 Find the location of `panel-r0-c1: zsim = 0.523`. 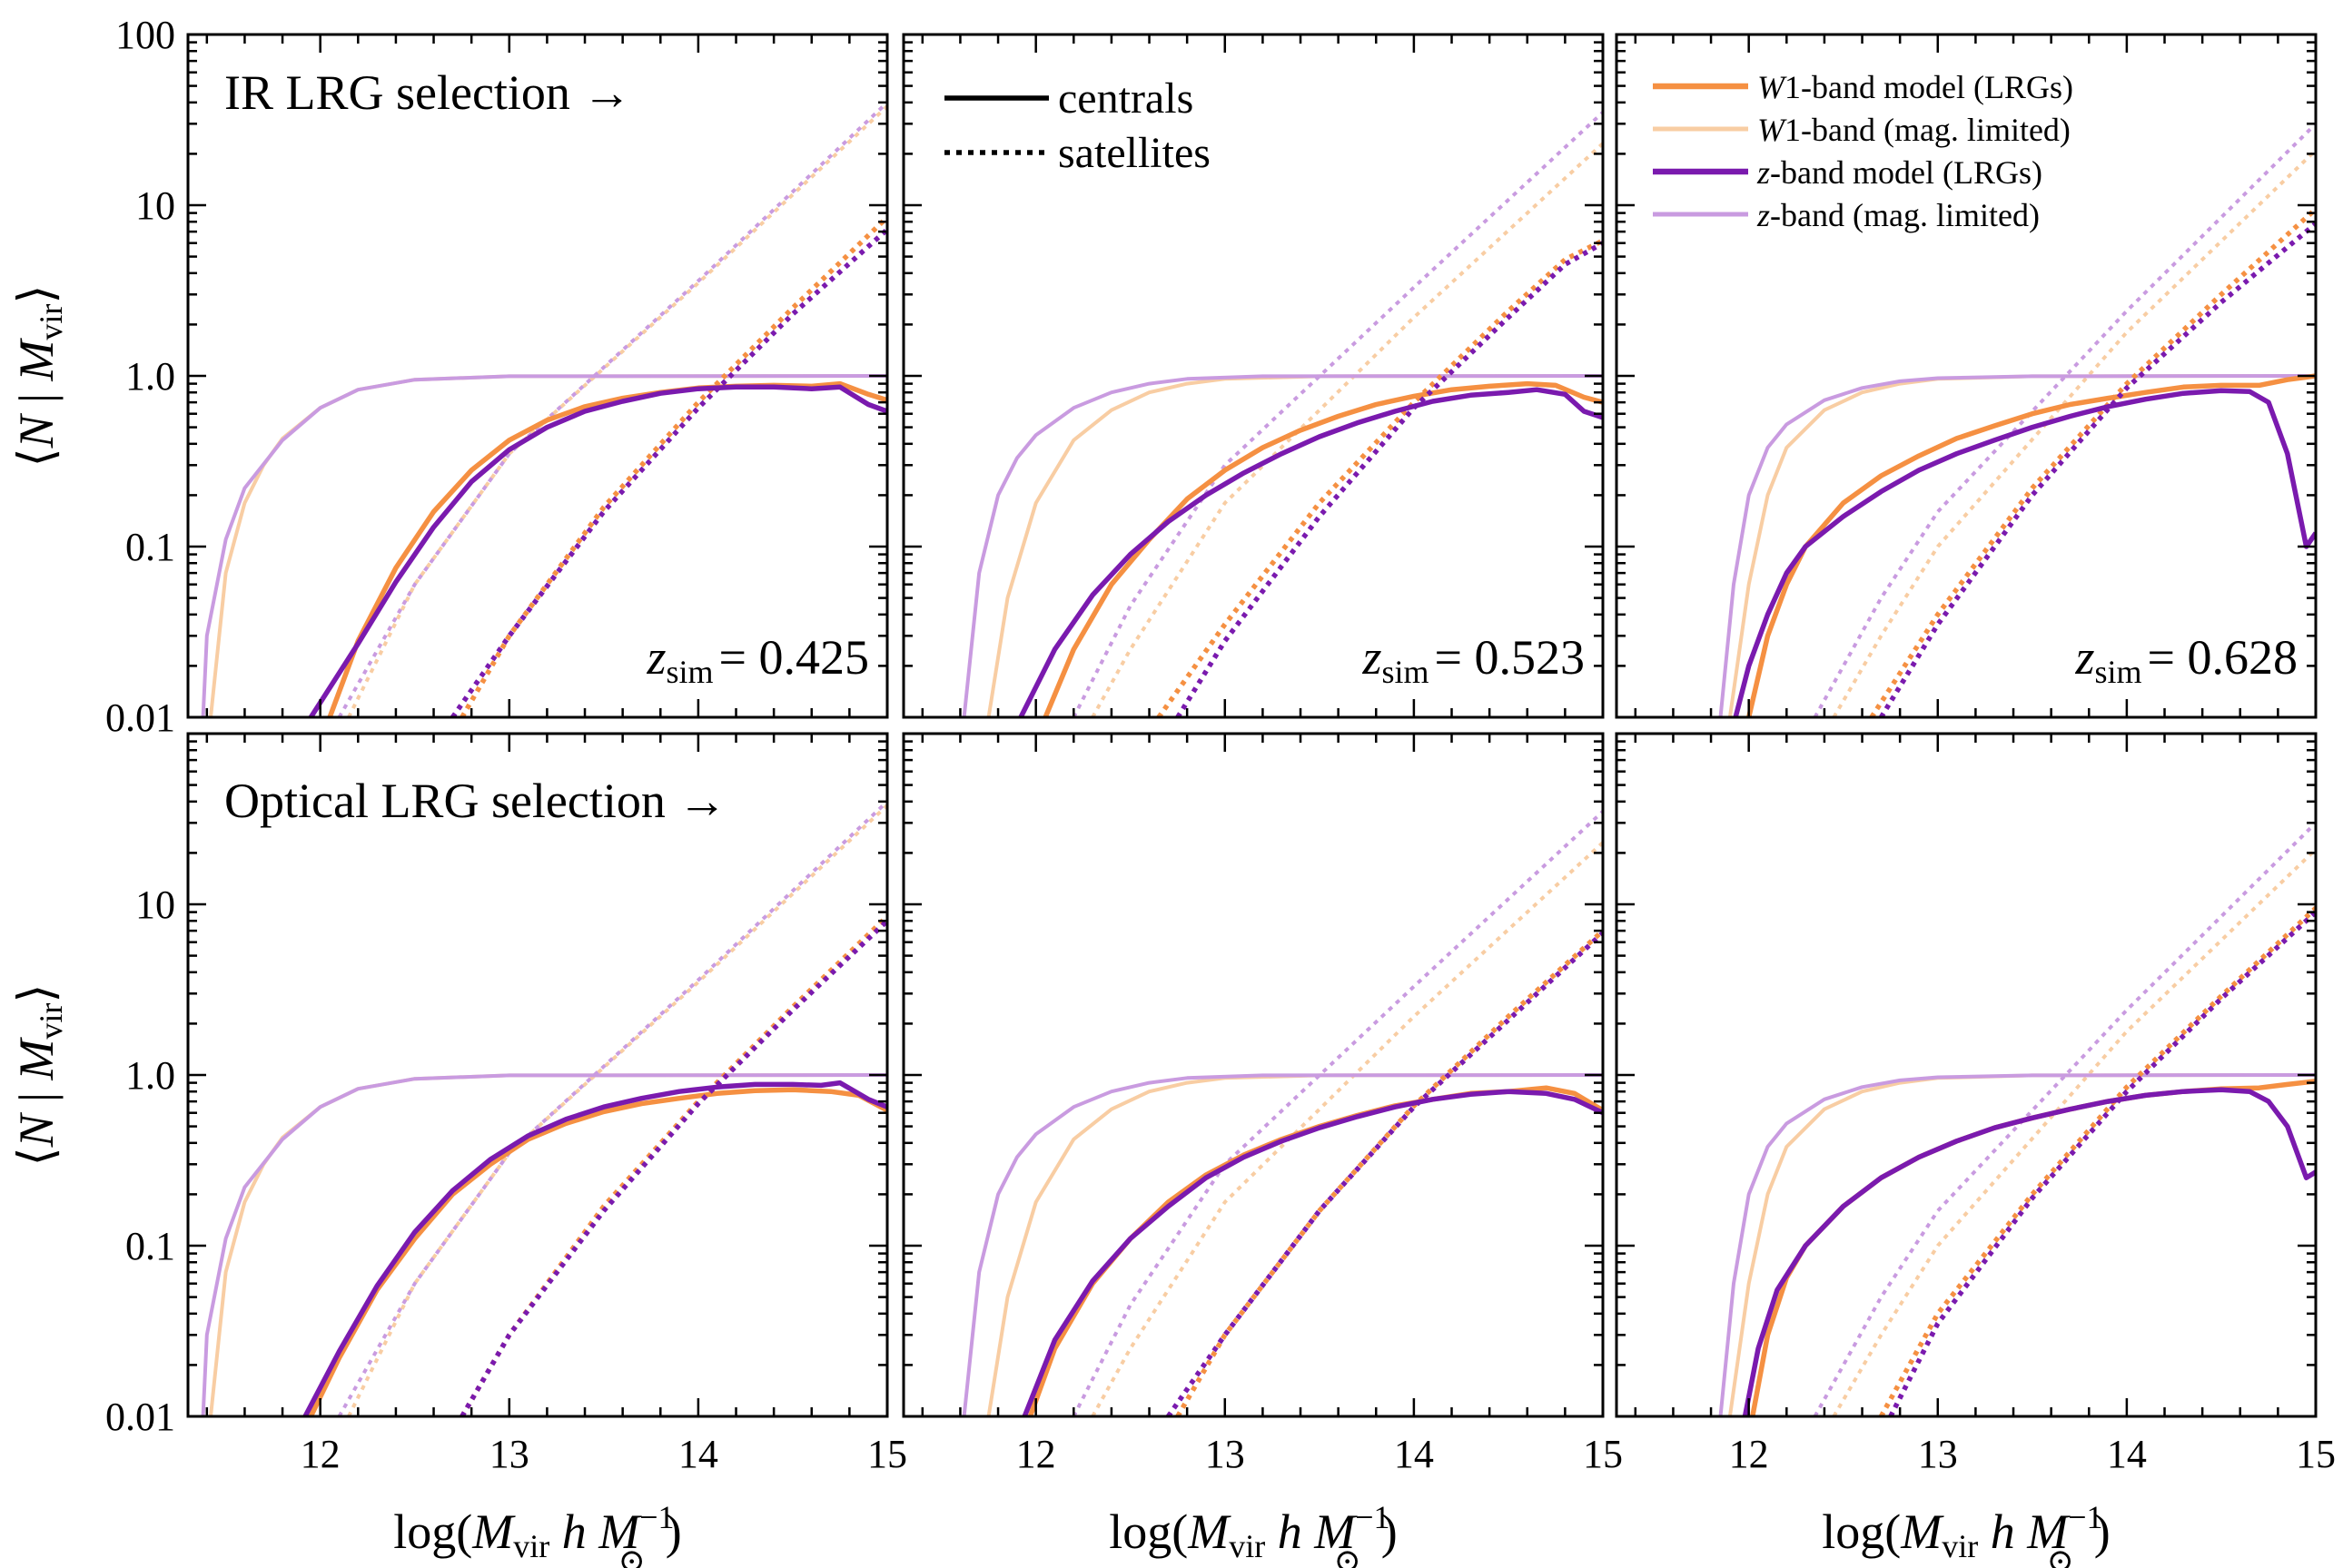

panel-r0-c1: zsim = 0.523 is located at coordinates (1253, 376).